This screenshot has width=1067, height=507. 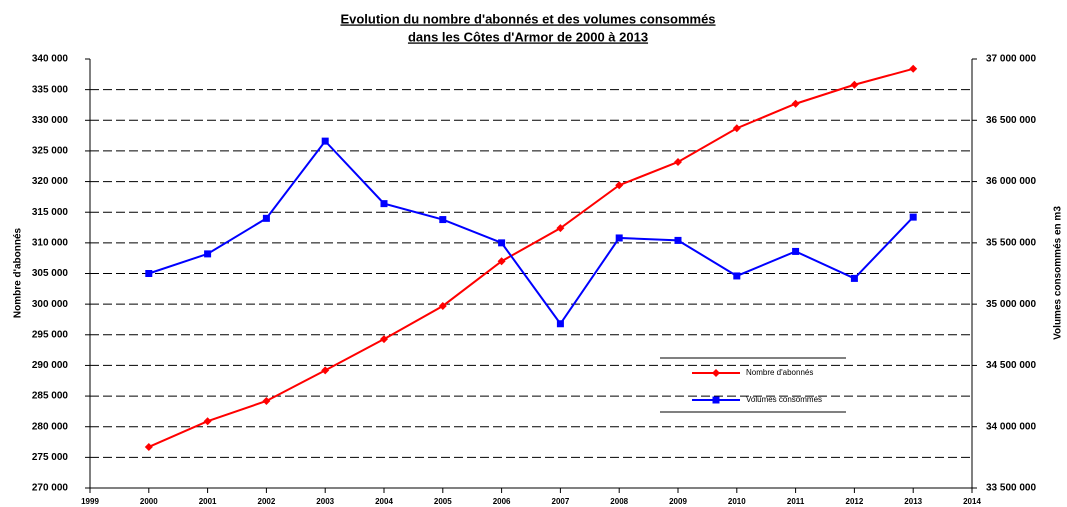 I want to click on y-tick-label: 290 000, so click(x=50, y=365).